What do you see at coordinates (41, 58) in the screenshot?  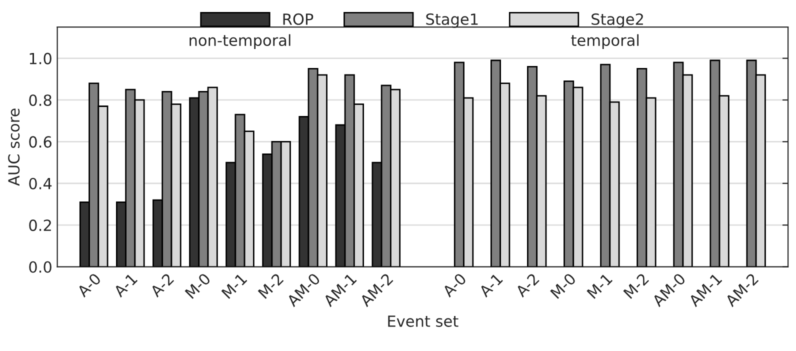 I see `y-tick-label: 1.0` at bounding box center [41, 58].